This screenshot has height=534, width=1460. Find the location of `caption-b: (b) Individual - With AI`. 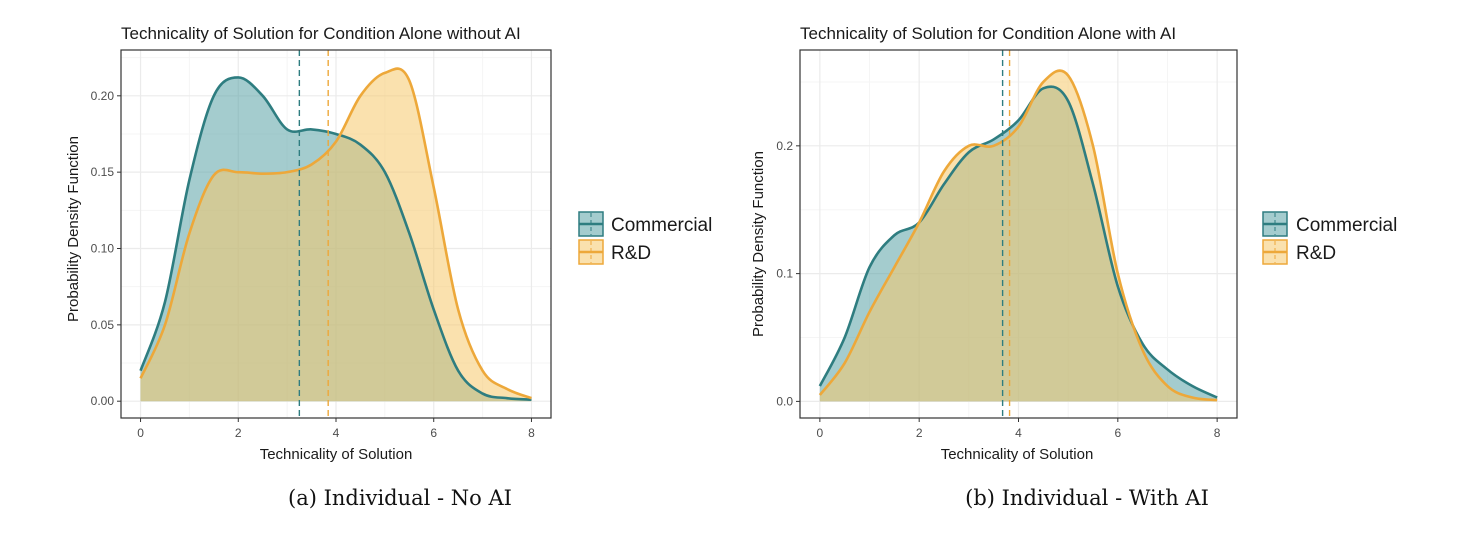

caption-b: (b) Individual - With AI is located at coordinates (1087, 498).